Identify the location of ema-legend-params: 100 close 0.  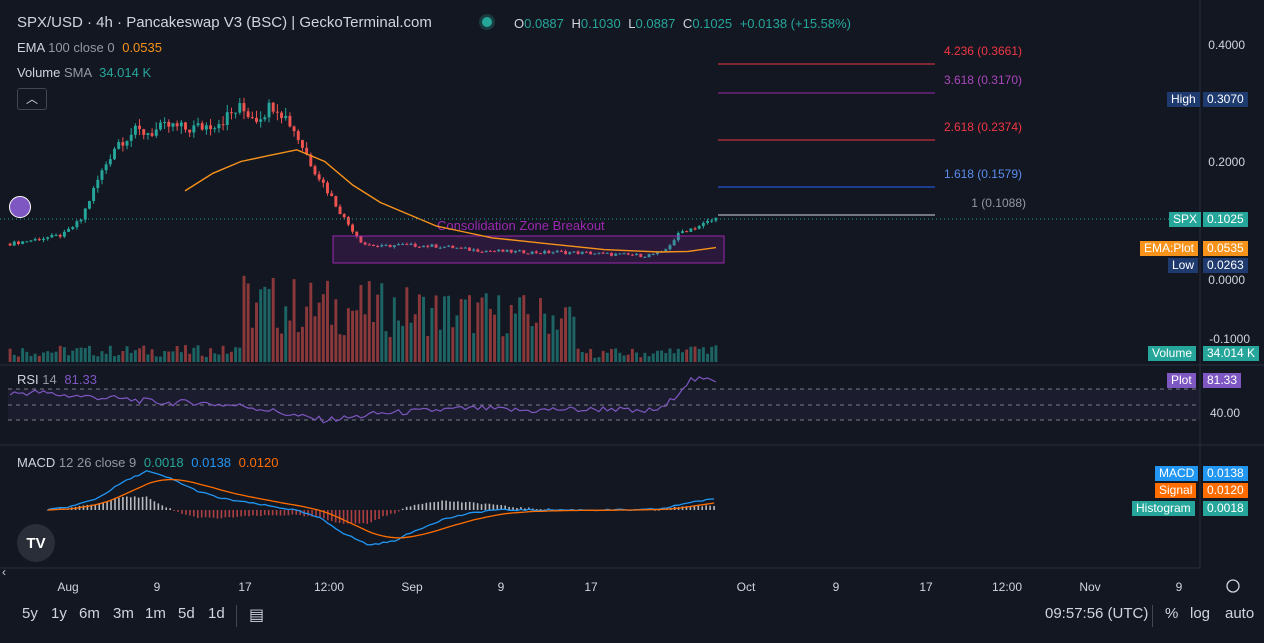
(81, 47).